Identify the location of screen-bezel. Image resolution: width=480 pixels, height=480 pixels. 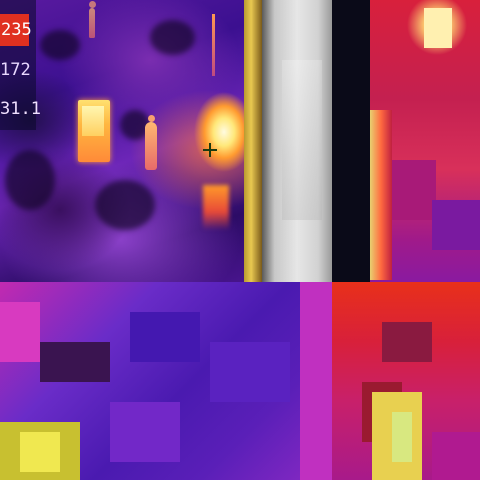
(253, 141).